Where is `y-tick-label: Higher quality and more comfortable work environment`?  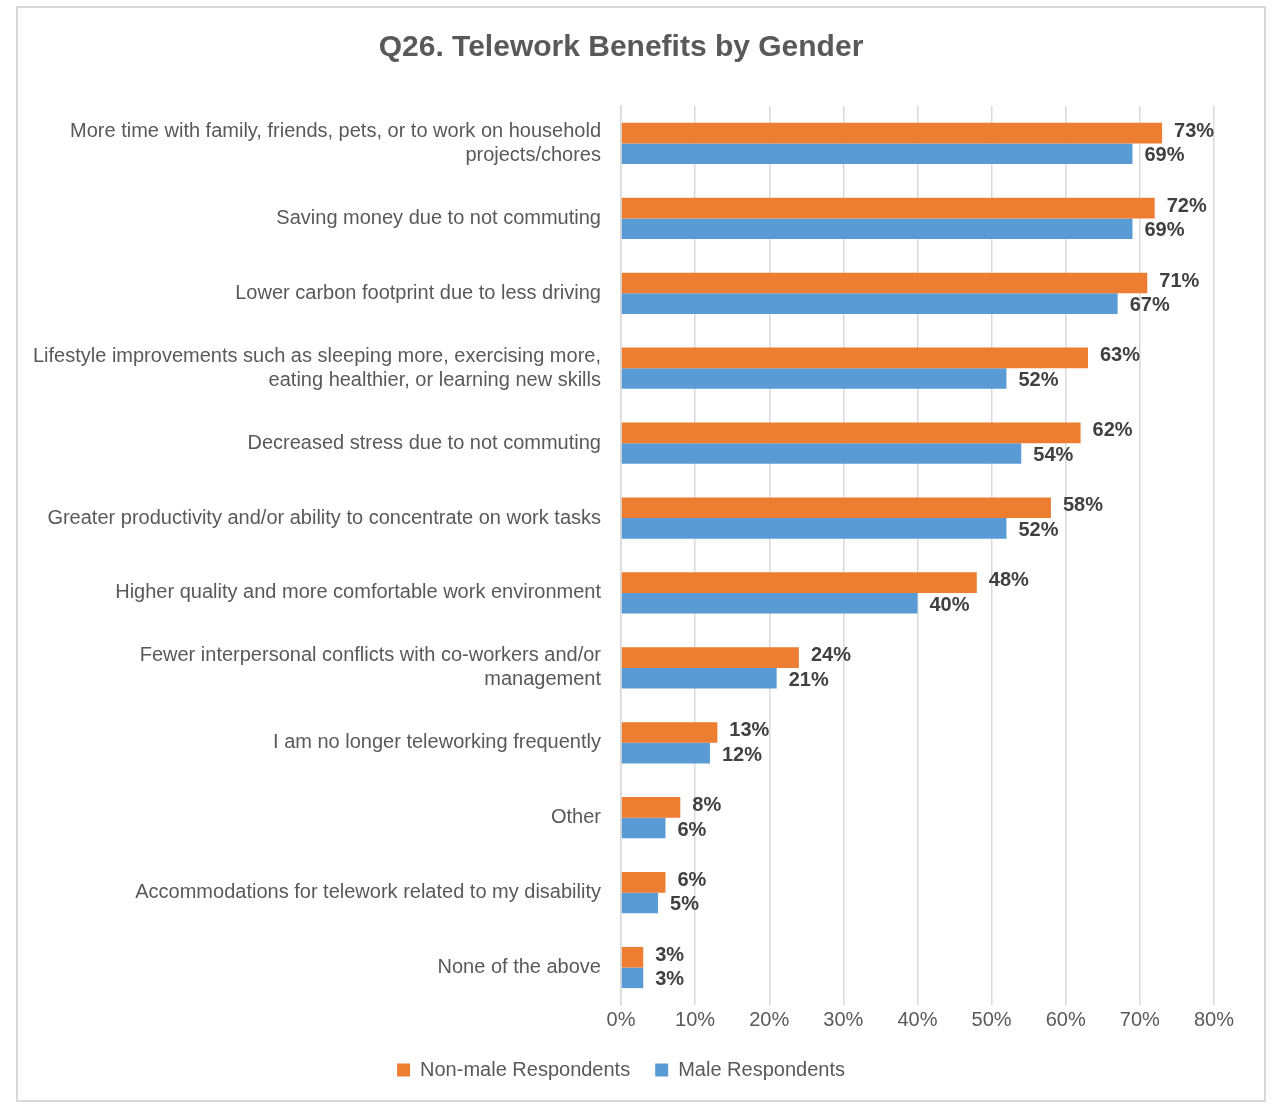
y-tick-label: Higher quality and more comfortable work environment is located at coordinates (358, 591).